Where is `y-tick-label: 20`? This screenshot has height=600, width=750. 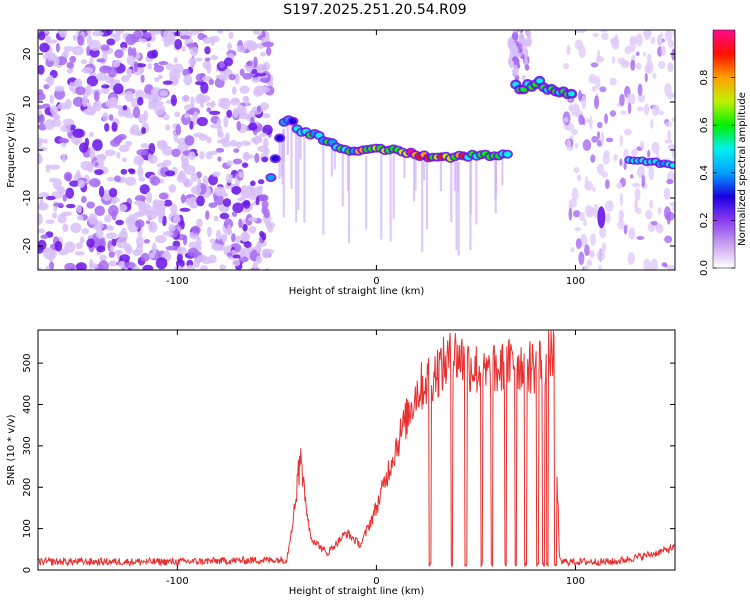 y-tick-label: 20 is located at coordinates (27, 54).